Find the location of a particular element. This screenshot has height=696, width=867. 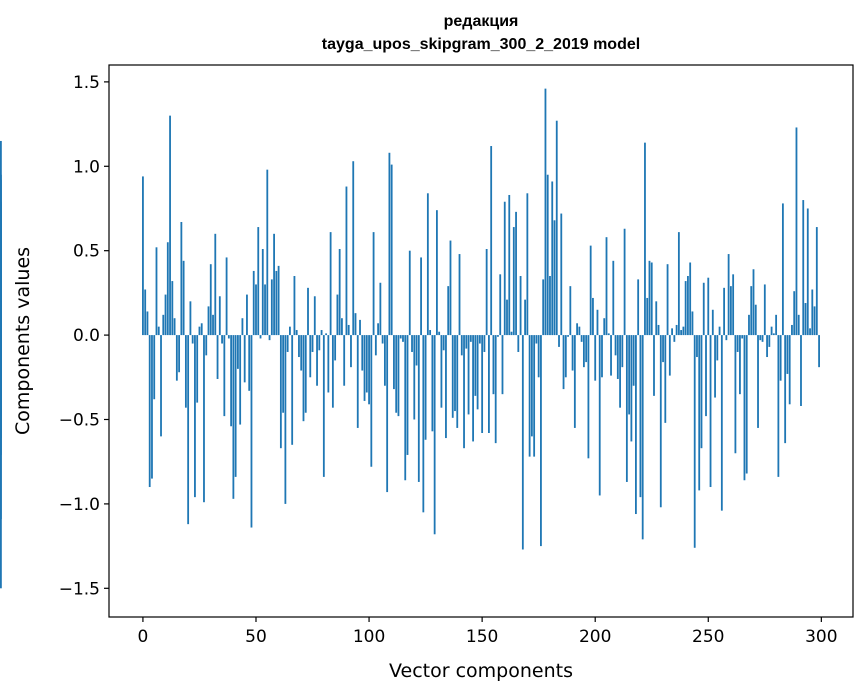

x-tick-label: 100 is located at coordinates (369, 637).